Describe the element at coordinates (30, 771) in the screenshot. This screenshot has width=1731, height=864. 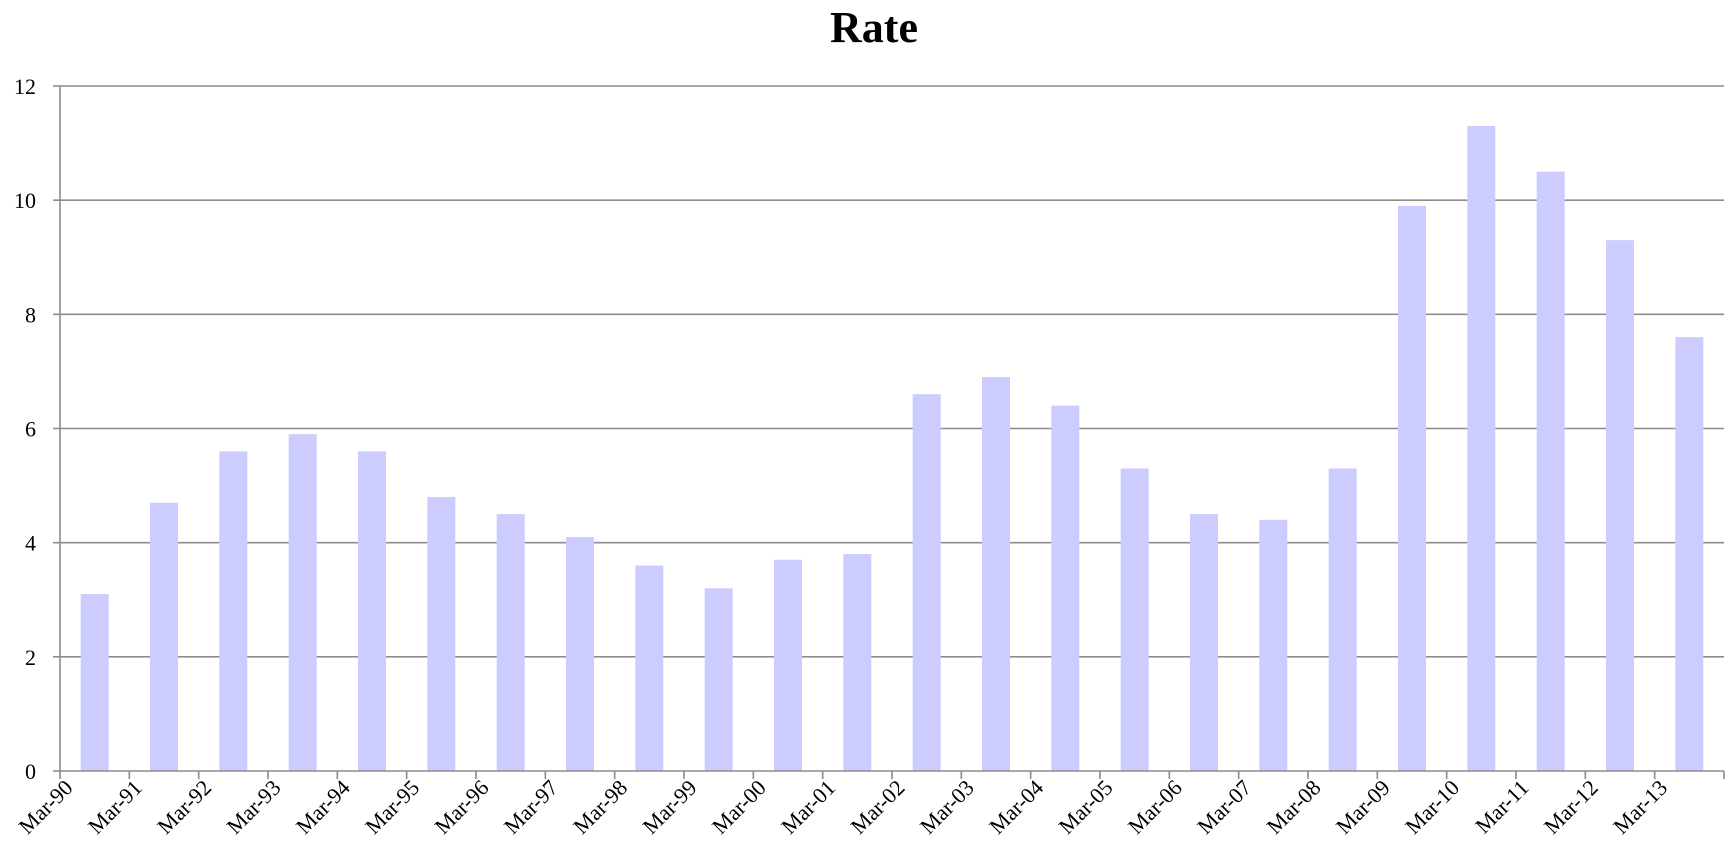
I see `y-tick-label: 0` at that location.